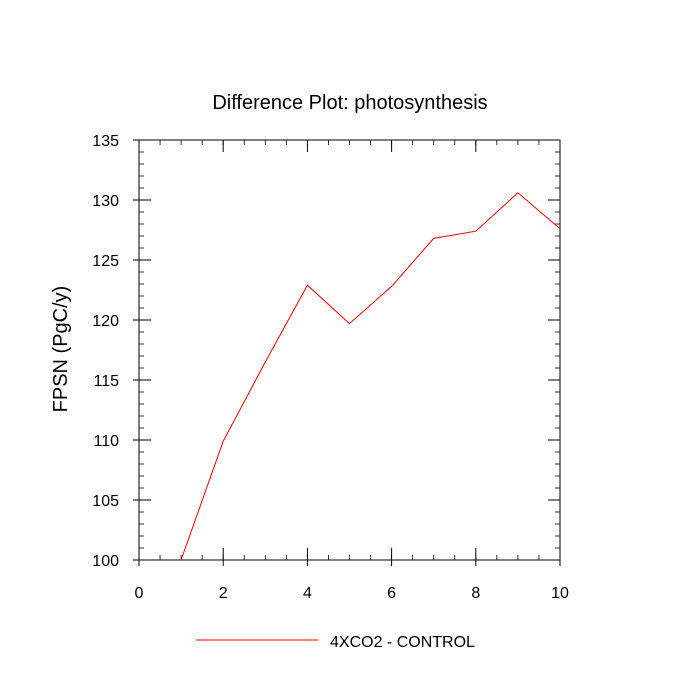  What do you see at coordinates (105, 321) in the screenshot?
I see `y-tick-label: 120` at bounding box center [105, 321].